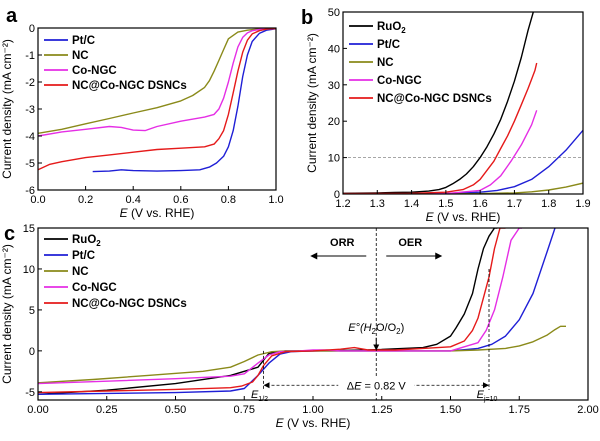 The height and width of the screenshot is (441, 600). Describe the element at coordinates (9, 234) in the screenshot. I see `panel-label: c` at that location.